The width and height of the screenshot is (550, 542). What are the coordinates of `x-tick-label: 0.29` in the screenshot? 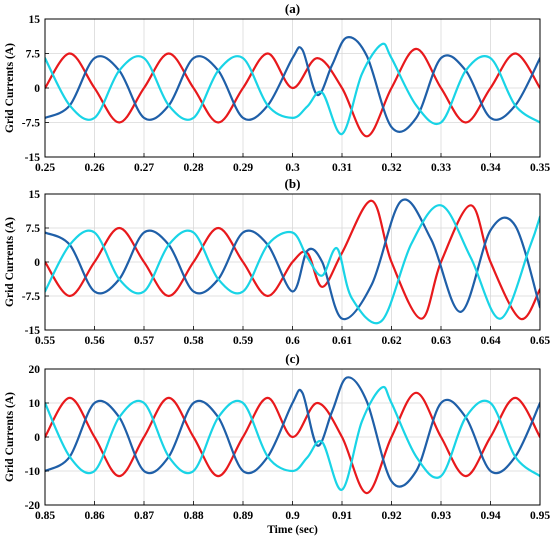 It's located at (243, 168).